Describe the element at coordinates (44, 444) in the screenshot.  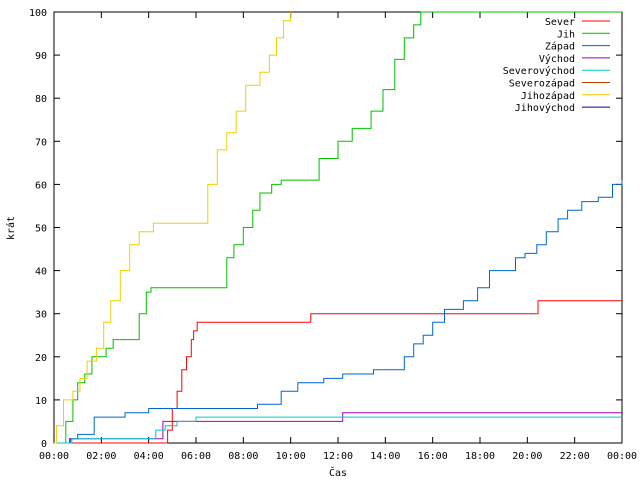
I see `y-tick-label: 0` at that location.